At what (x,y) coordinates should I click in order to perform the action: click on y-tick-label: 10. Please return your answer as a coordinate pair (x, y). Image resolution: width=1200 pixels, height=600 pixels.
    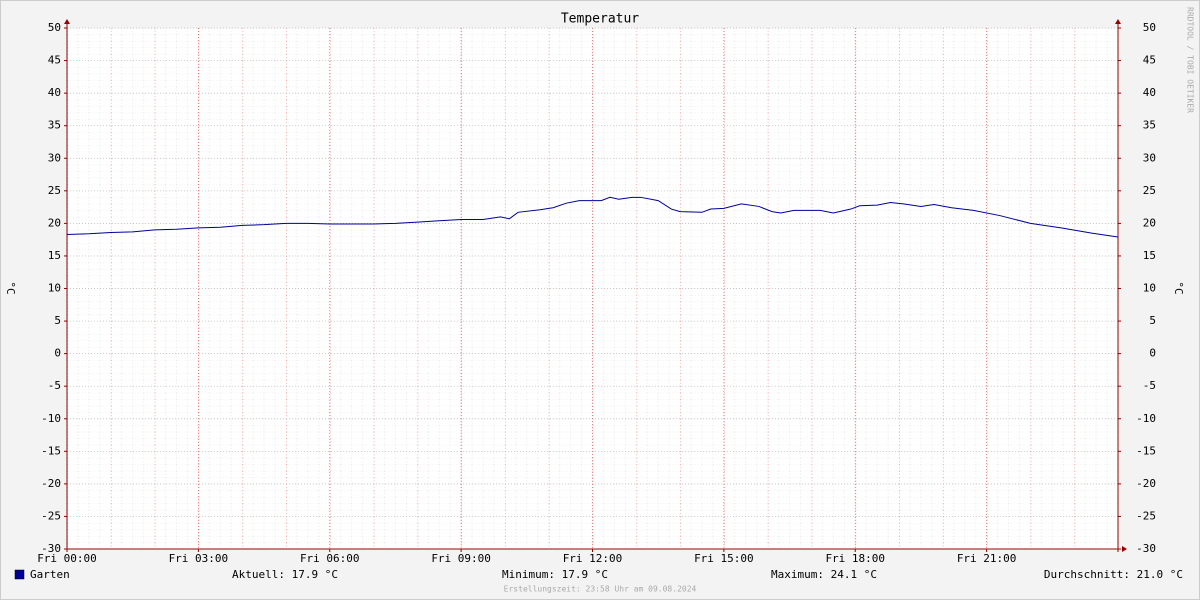
    Looking at the image, I should click on (54, 288).